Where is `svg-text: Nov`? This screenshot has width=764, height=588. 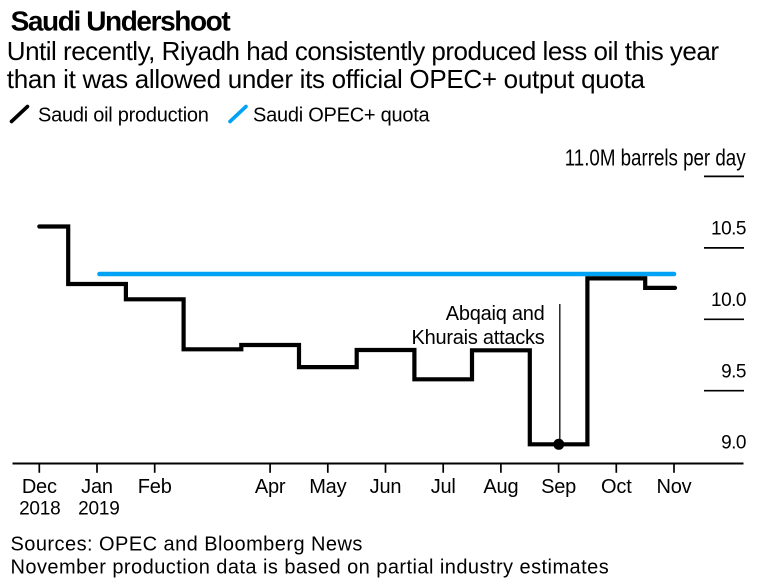
svg-text: Nov is located at coordinates (674, 487).